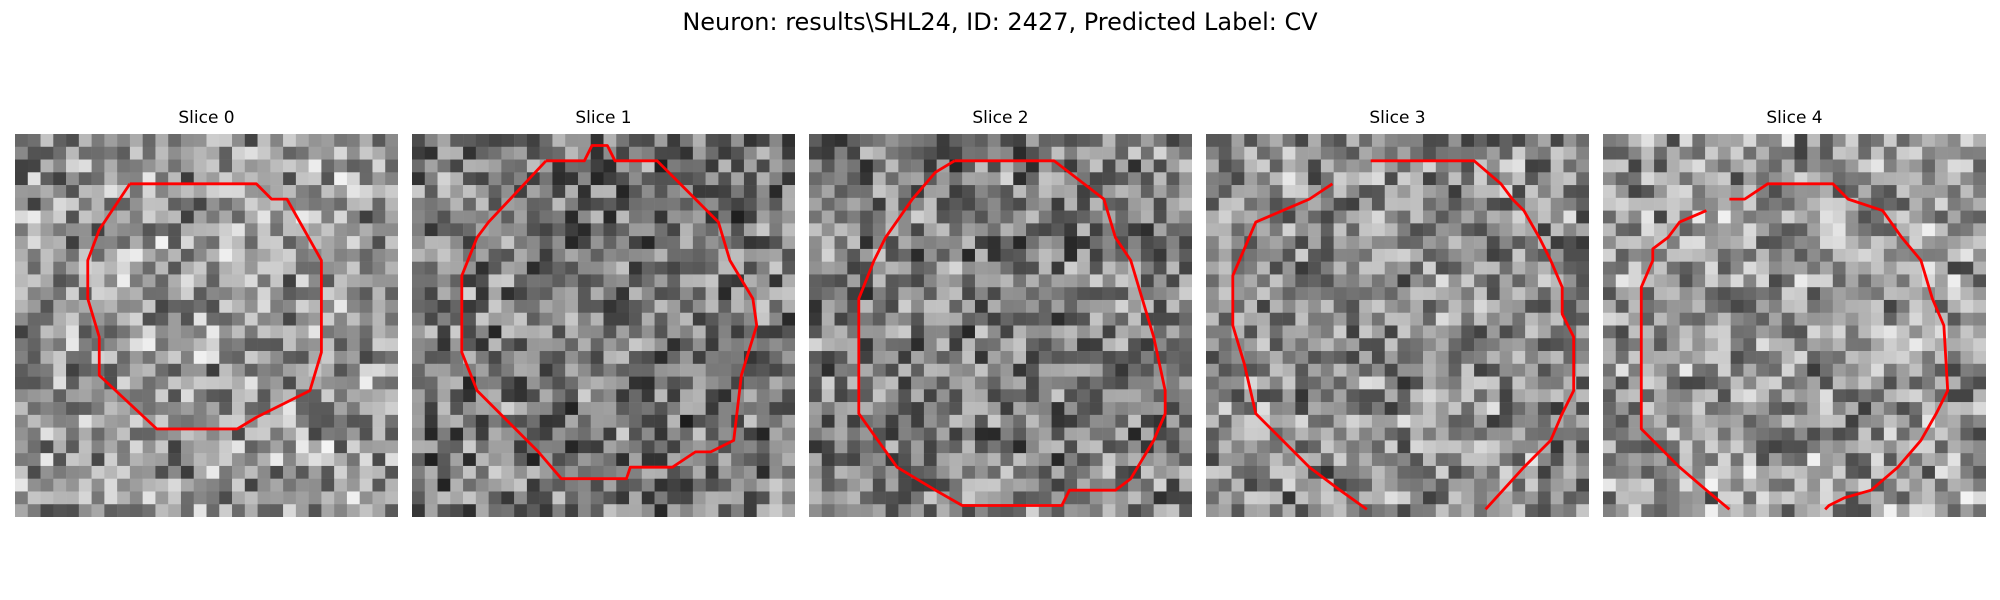 The image size is (2000, 600). I want to click on slice-panel-0: Slice 0, so click(206, 313).